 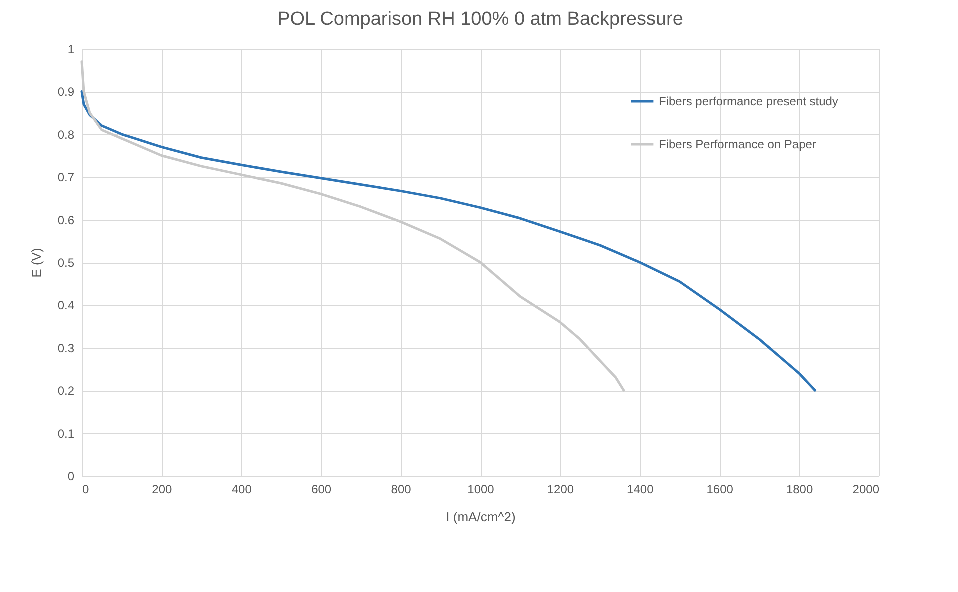 I want to click on y-tick-label: 0.1, so click(x=66, y=433).